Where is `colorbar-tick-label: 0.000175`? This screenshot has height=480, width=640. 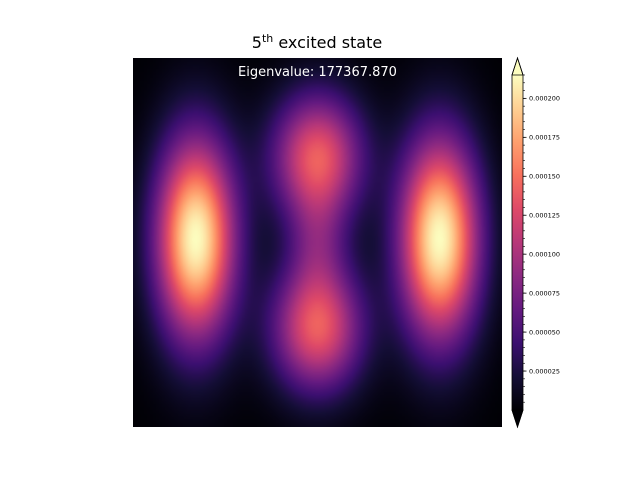 colorbar-tick-label: 0.000175 is located at coordinates (544, 138).